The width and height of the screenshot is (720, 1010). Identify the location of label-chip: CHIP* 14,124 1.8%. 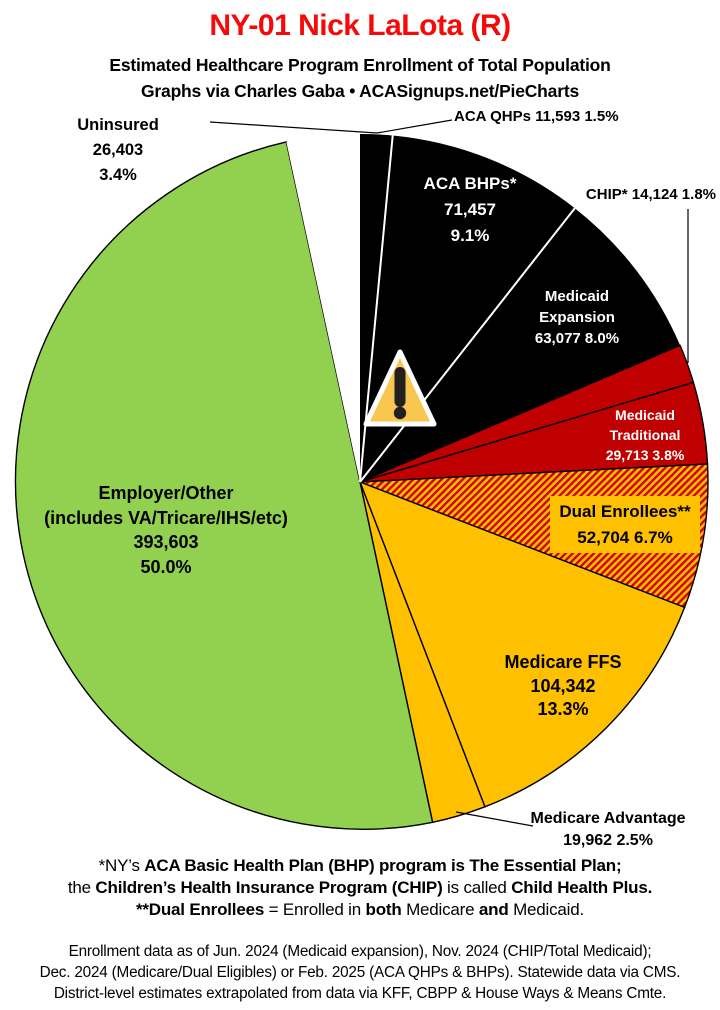
(650, 194).